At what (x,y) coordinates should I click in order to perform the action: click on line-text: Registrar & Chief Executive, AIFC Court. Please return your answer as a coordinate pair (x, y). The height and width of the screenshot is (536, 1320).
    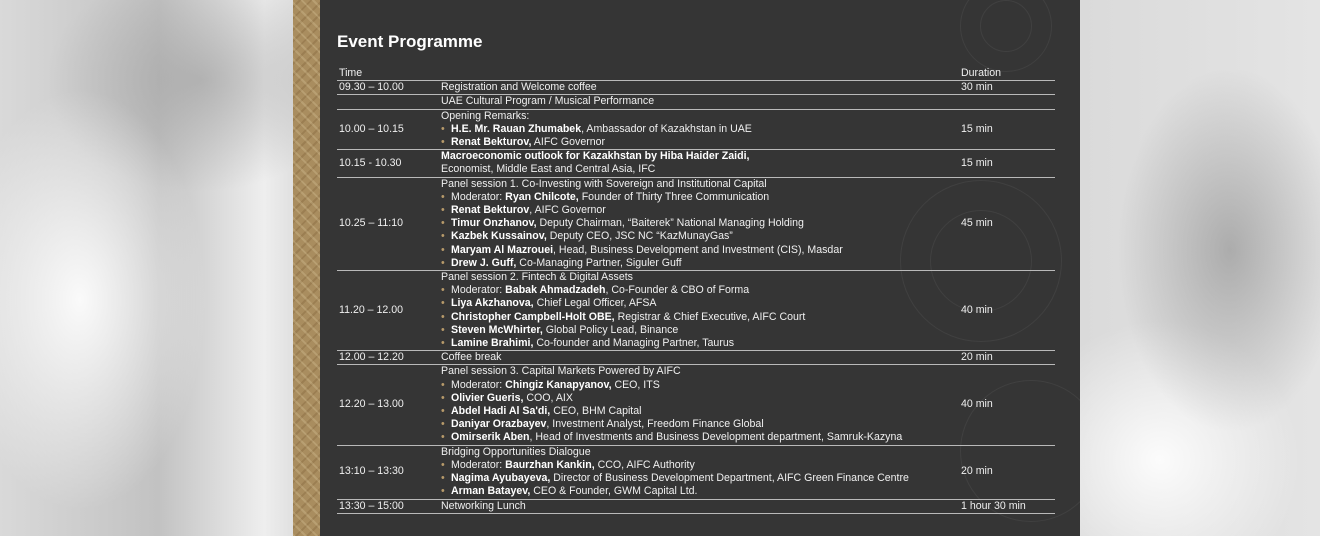
    Looking at the image, I should click on (710, 316).